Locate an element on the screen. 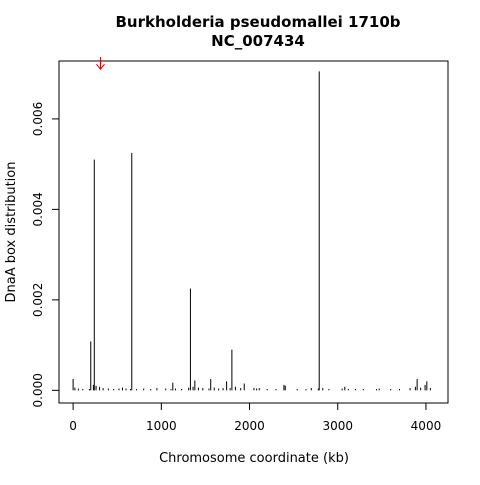 The image size is (480, 485). y-tick-label: 0.006 is located at coordinates (38, 119).